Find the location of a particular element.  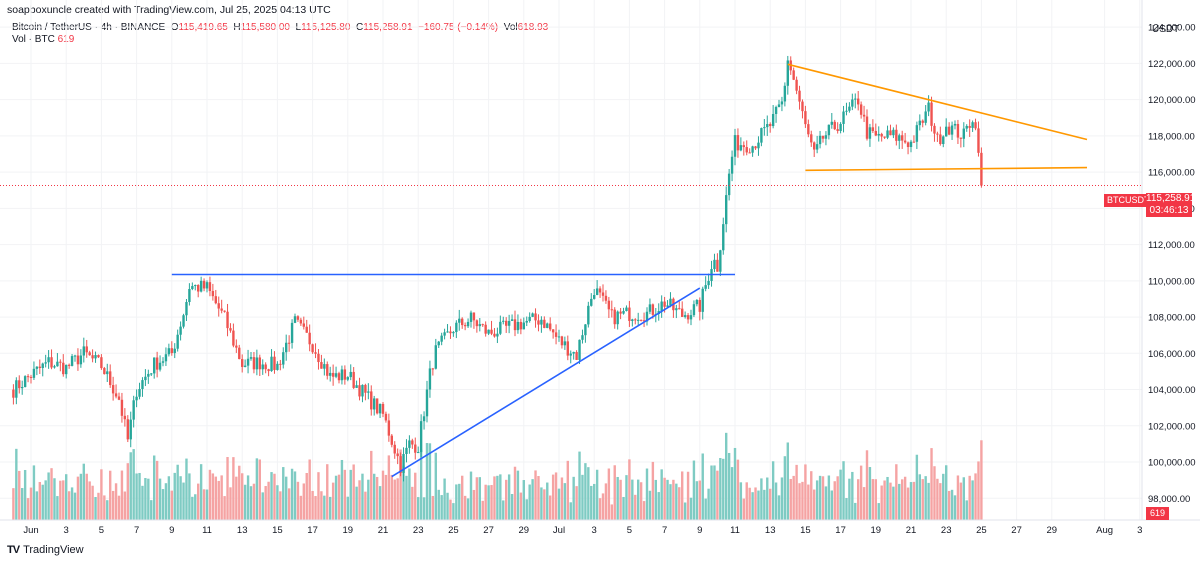

bar-countdown: 03:46:13 is located at coordinates (1169, 210).